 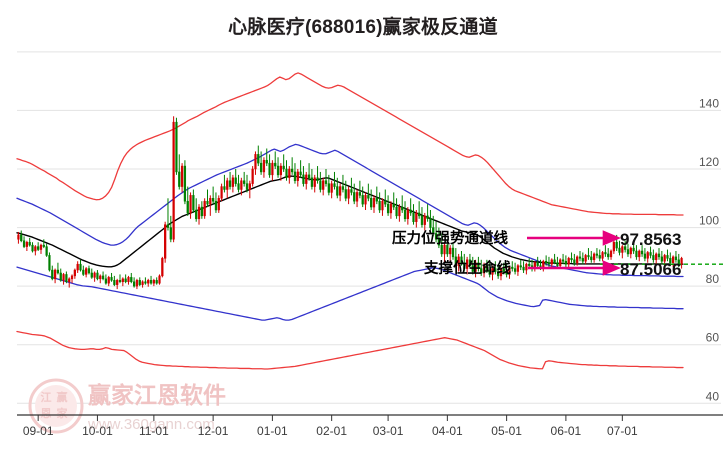 I want to click on watermark-url: www.360gann.com, so click(x=151, y=424).